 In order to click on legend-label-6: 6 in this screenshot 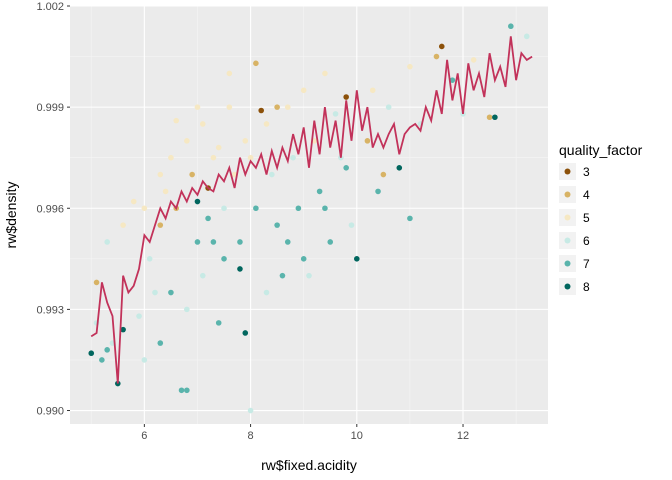, I will do `click(586, 241)`.